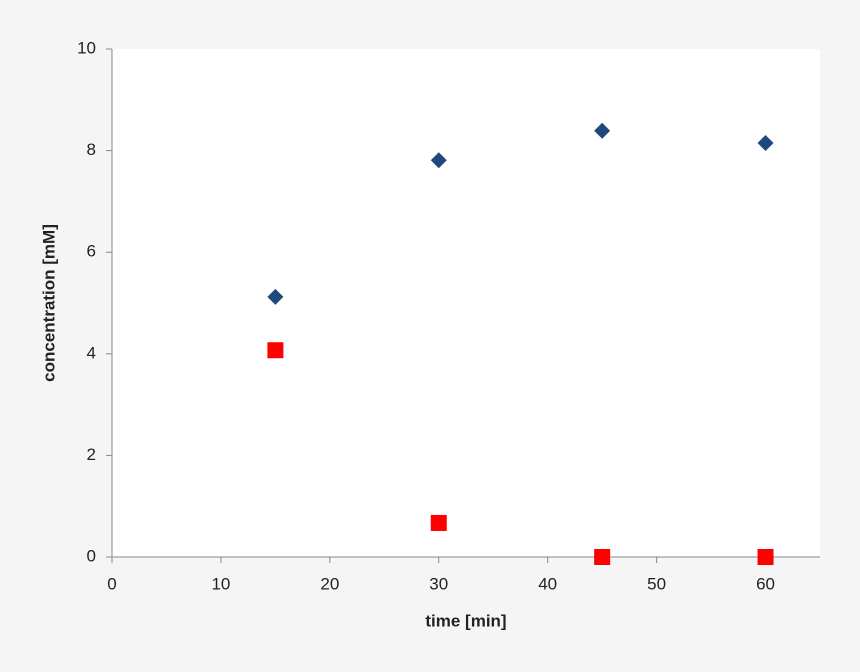 This screenshot has height=672, width=860. I want to click on y-tick-label: 2, so click(91, 454).